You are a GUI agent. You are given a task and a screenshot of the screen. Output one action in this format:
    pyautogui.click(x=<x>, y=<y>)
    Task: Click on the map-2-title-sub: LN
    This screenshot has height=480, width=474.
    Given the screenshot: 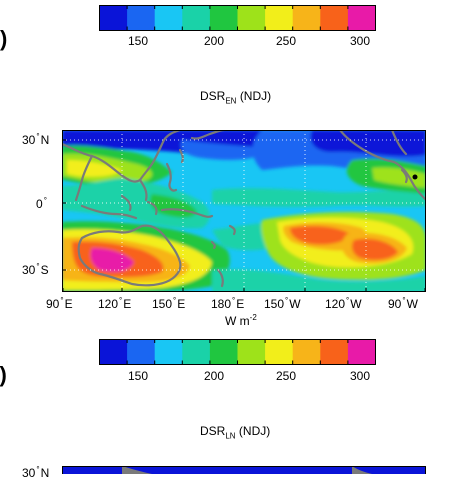 What is the action you would take?
    pyautogui.click(x=230, y=436)
    